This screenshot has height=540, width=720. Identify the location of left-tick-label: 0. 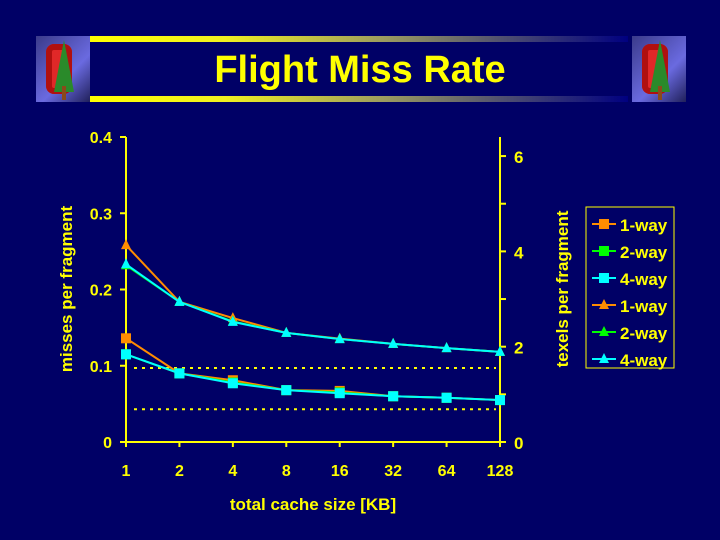
(107, 443).